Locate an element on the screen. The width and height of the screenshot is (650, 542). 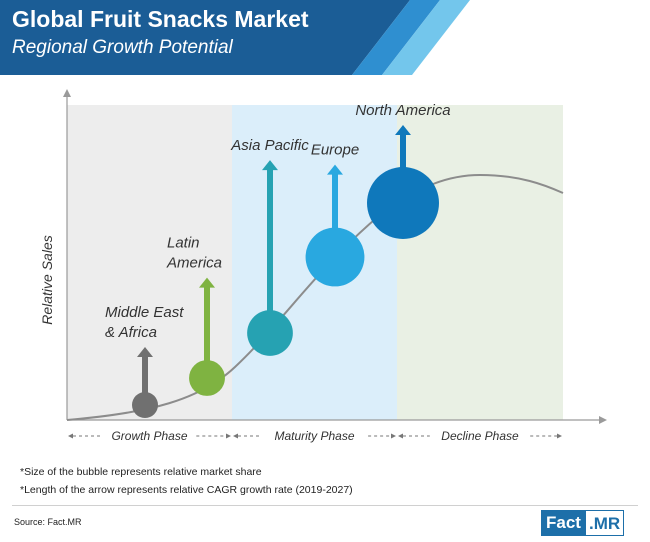
page-title: Global Fruit Snacks Market is located at coordinates (160, 19).